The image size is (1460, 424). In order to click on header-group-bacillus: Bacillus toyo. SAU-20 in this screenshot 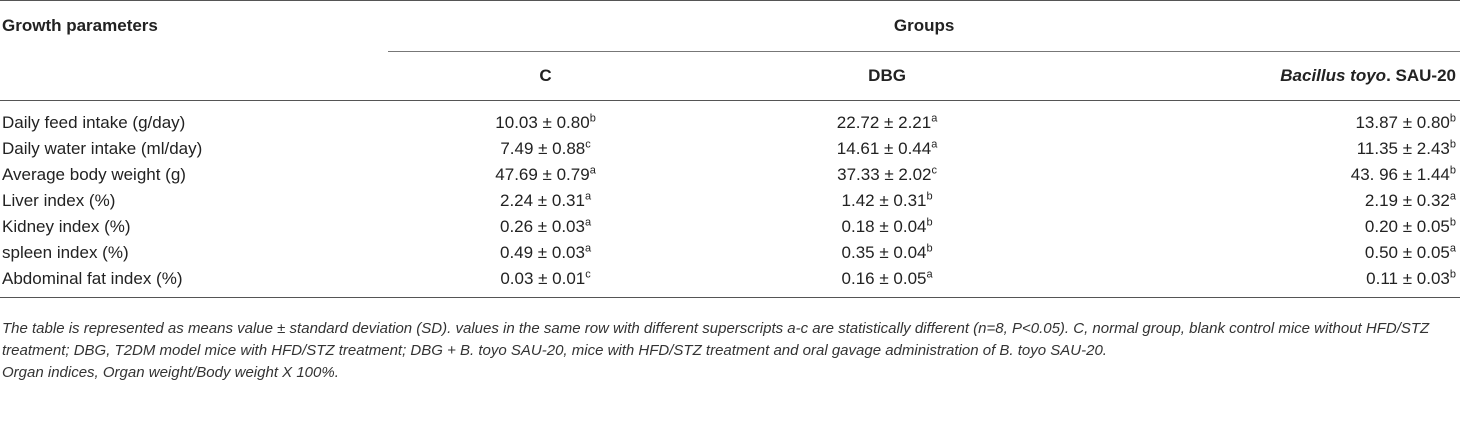, I will do `click(1368, 75)`.